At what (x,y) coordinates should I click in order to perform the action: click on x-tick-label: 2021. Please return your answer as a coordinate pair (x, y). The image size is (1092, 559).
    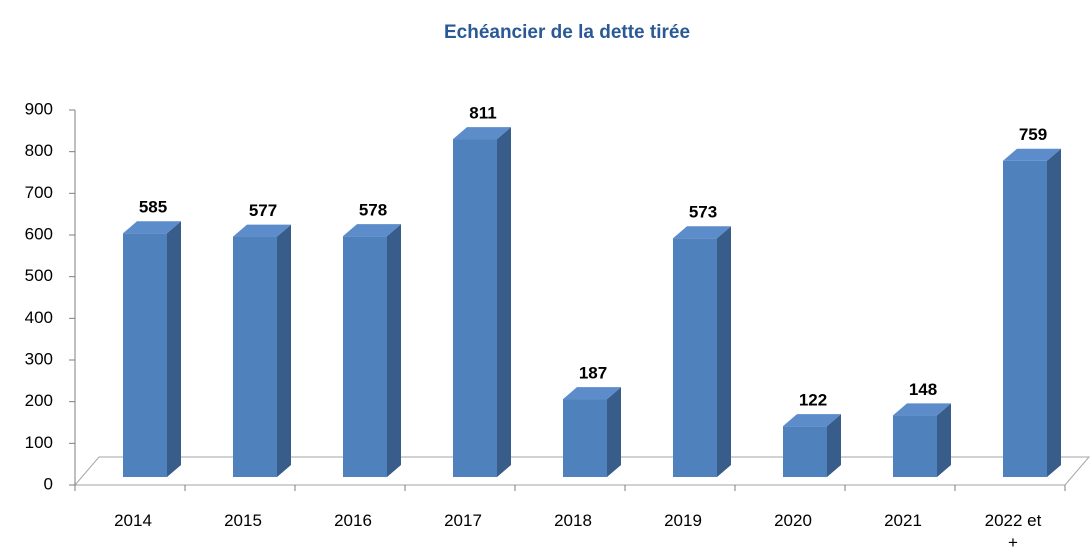
    Looking at the image, I should click on (903, 520).